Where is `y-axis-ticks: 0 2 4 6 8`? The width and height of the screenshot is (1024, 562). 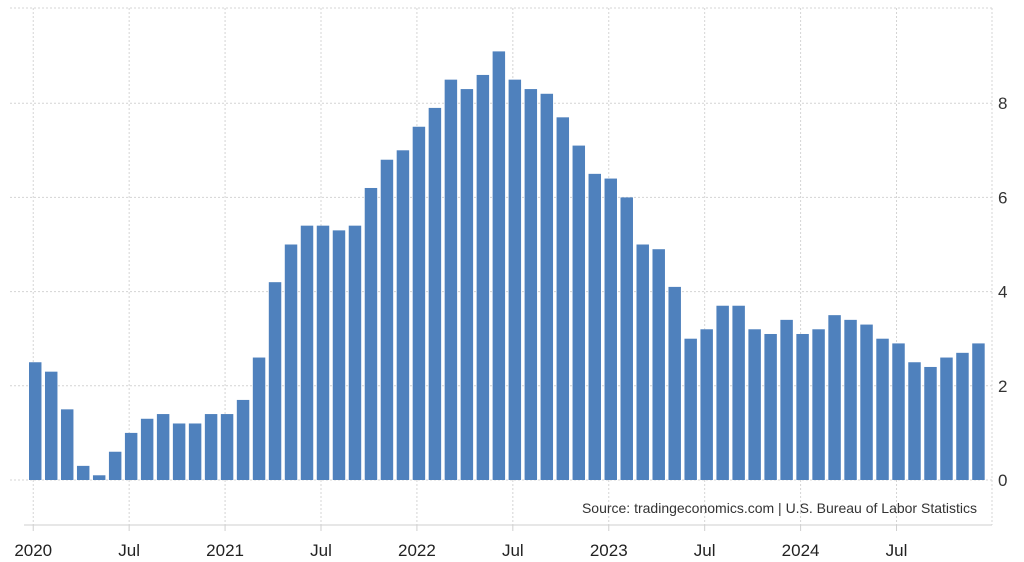 y-axis-ticks: 0 2 4 6 8 is located at coordinates (1002, 292).